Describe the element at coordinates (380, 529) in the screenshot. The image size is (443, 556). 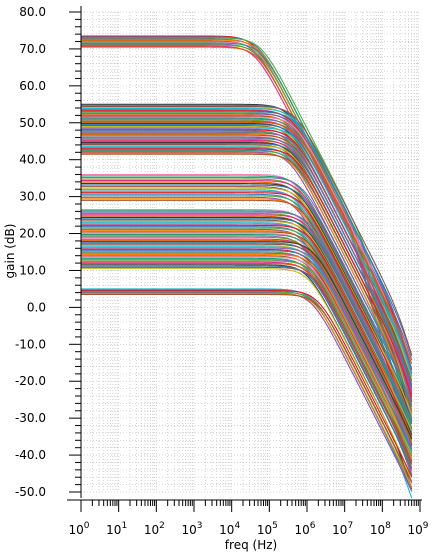
I see `x-tick-label: 10⁸` at that location.